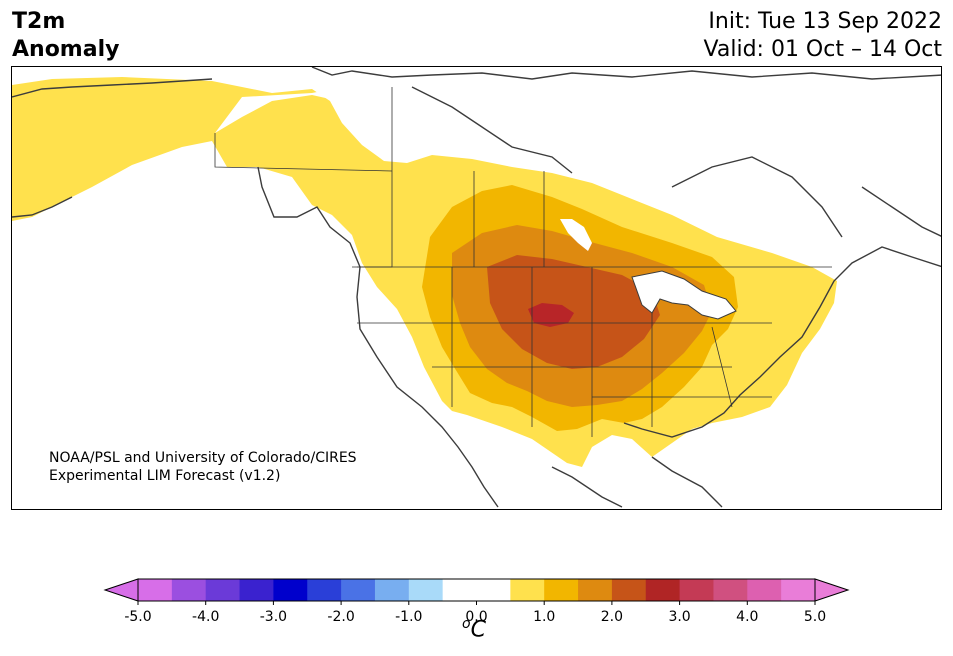 This screenshot has width=953, height=656. I want to click on colorbar-tick-label: -5.0, so click(137, 617).